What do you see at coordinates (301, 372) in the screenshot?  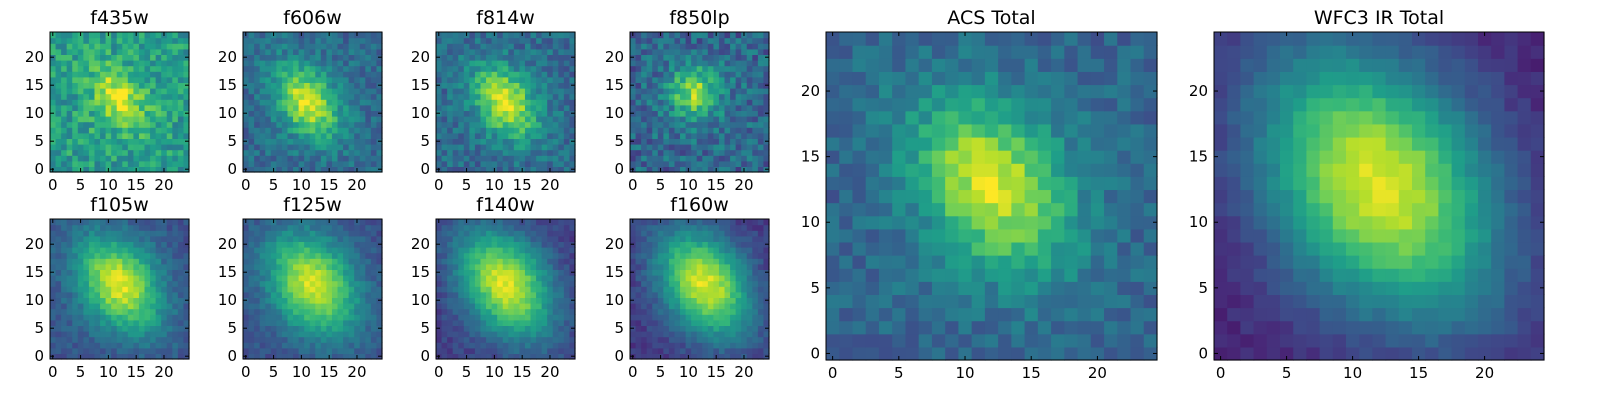 I see `x-tick-label: 10` at bounding box center [301, 372].